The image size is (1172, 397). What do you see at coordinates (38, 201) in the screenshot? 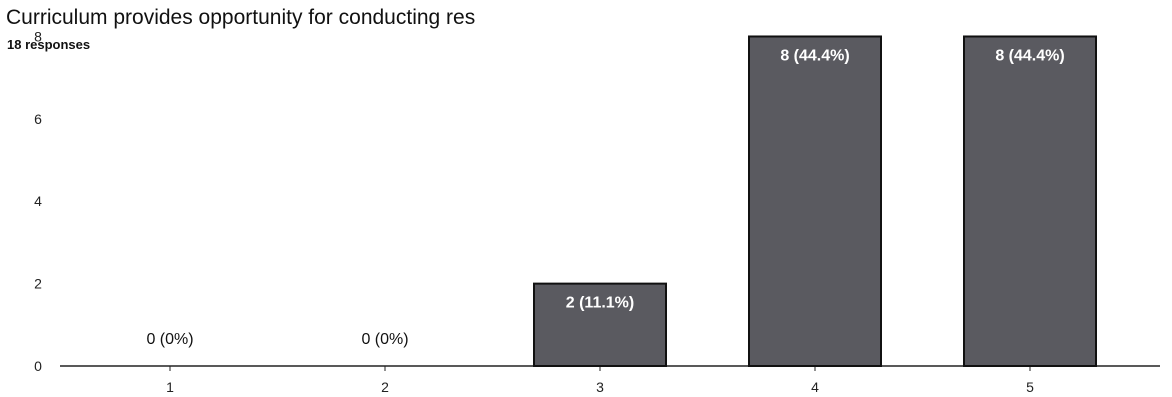
I see `y-tick-label: 4` at bounding box center [38, 201].